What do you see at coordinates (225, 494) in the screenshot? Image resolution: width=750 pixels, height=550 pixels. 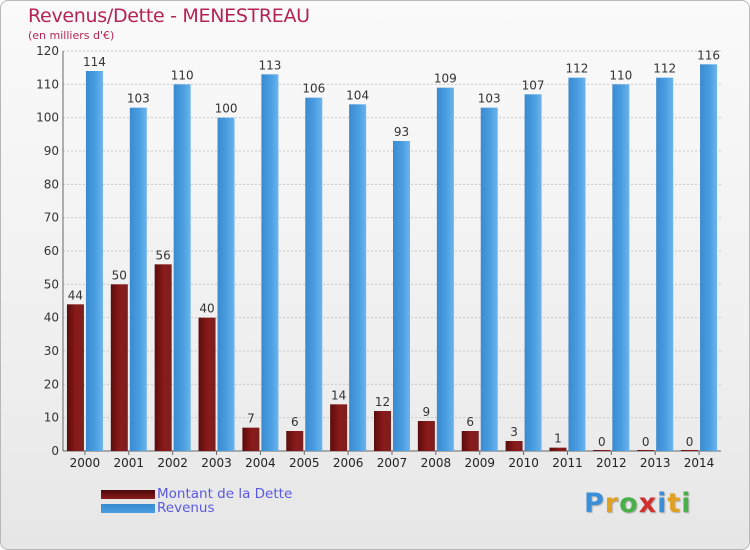 I see `legend-label-debt: Montant de la Dette` at bounding box center [225, 494].